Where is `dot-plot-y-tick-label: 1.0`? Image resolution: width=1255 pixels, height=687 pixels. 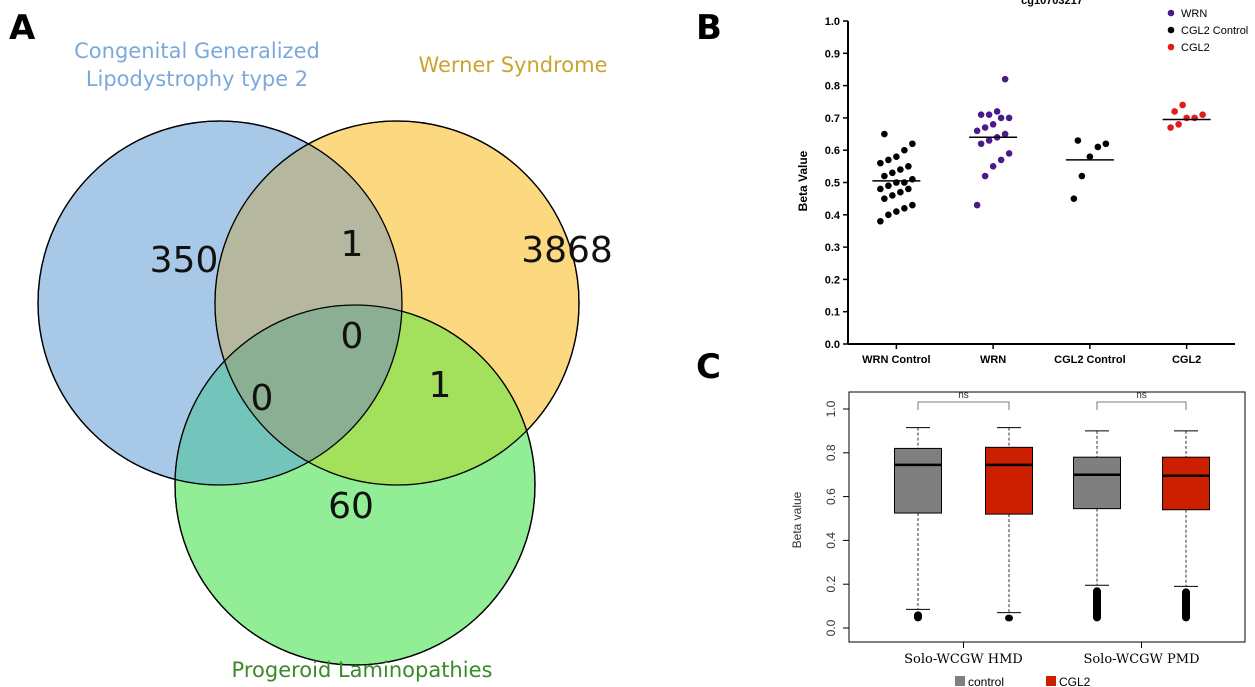 dot-plot-y-tick-label: 1.0 is located at coordinates (832, 22).